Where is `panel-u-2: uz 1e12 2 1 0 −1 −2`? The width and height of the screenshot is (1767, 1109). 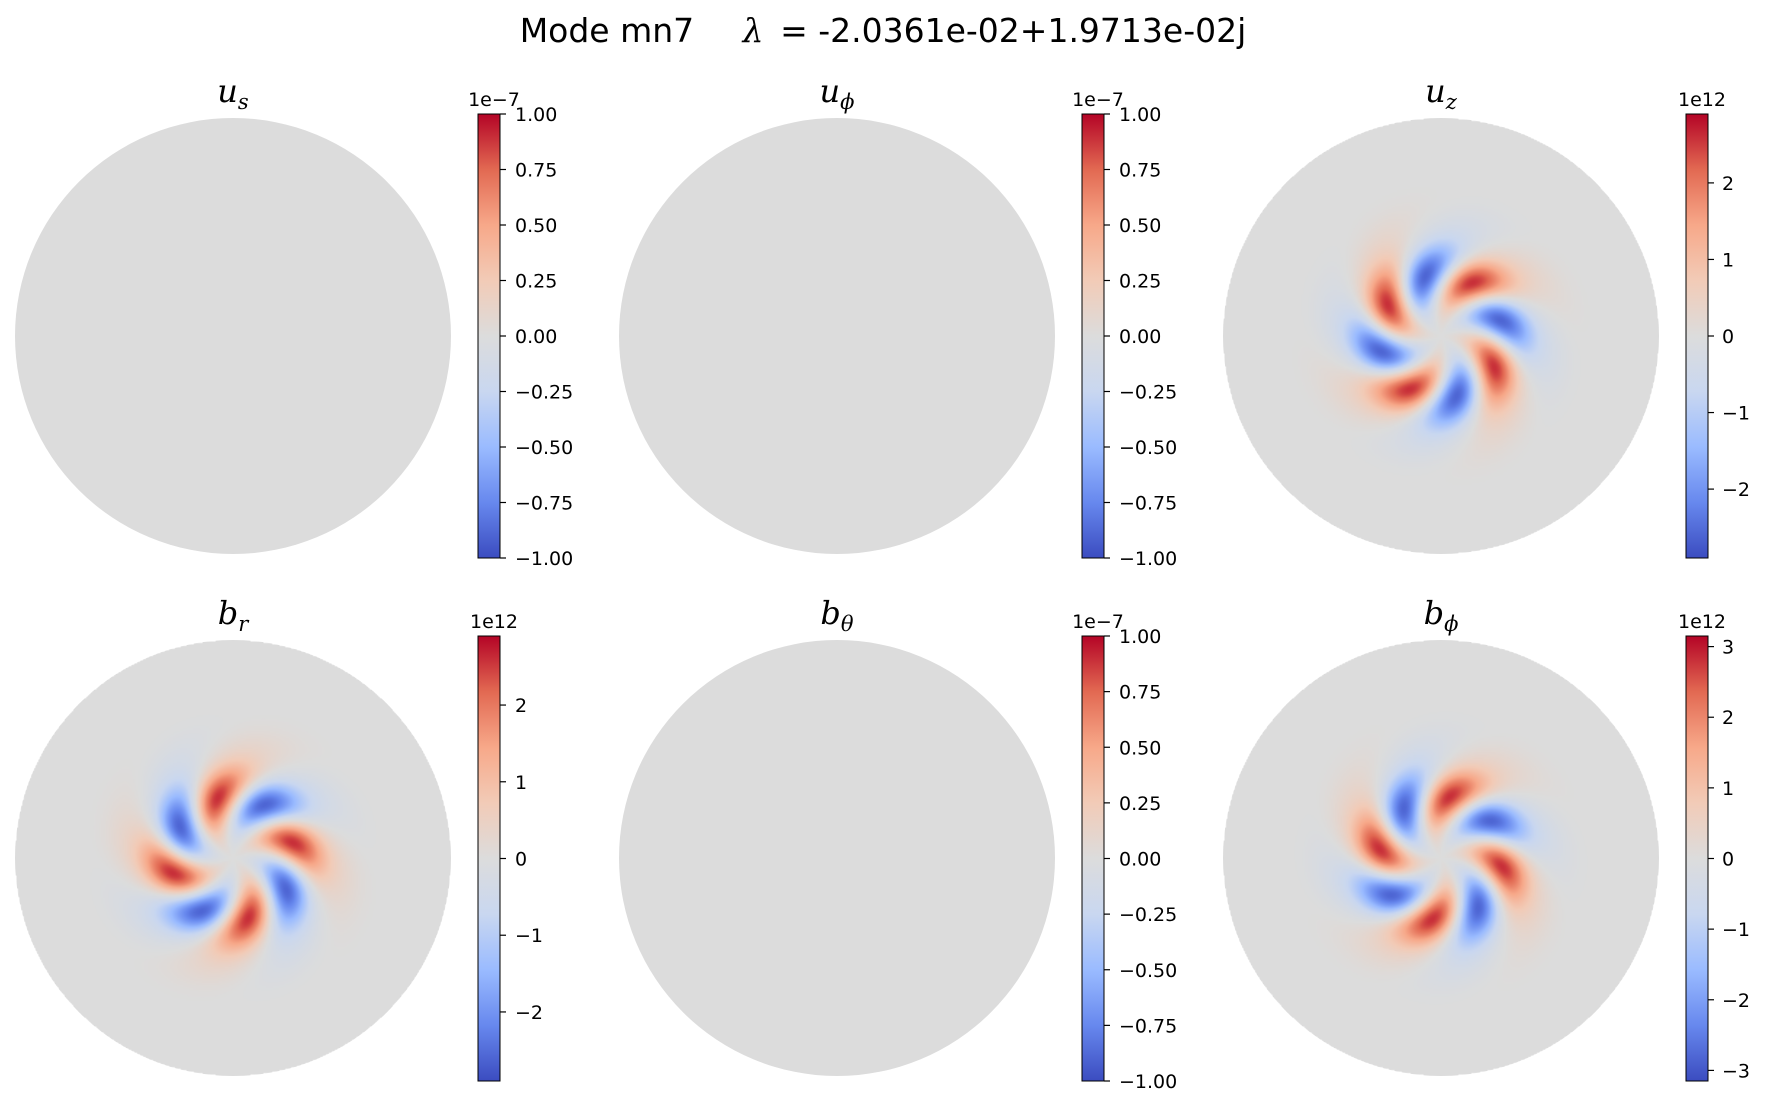
panel-u-2: uz 1e12 2 1 0 −1 −2 is located at coordinates (1486, 315).